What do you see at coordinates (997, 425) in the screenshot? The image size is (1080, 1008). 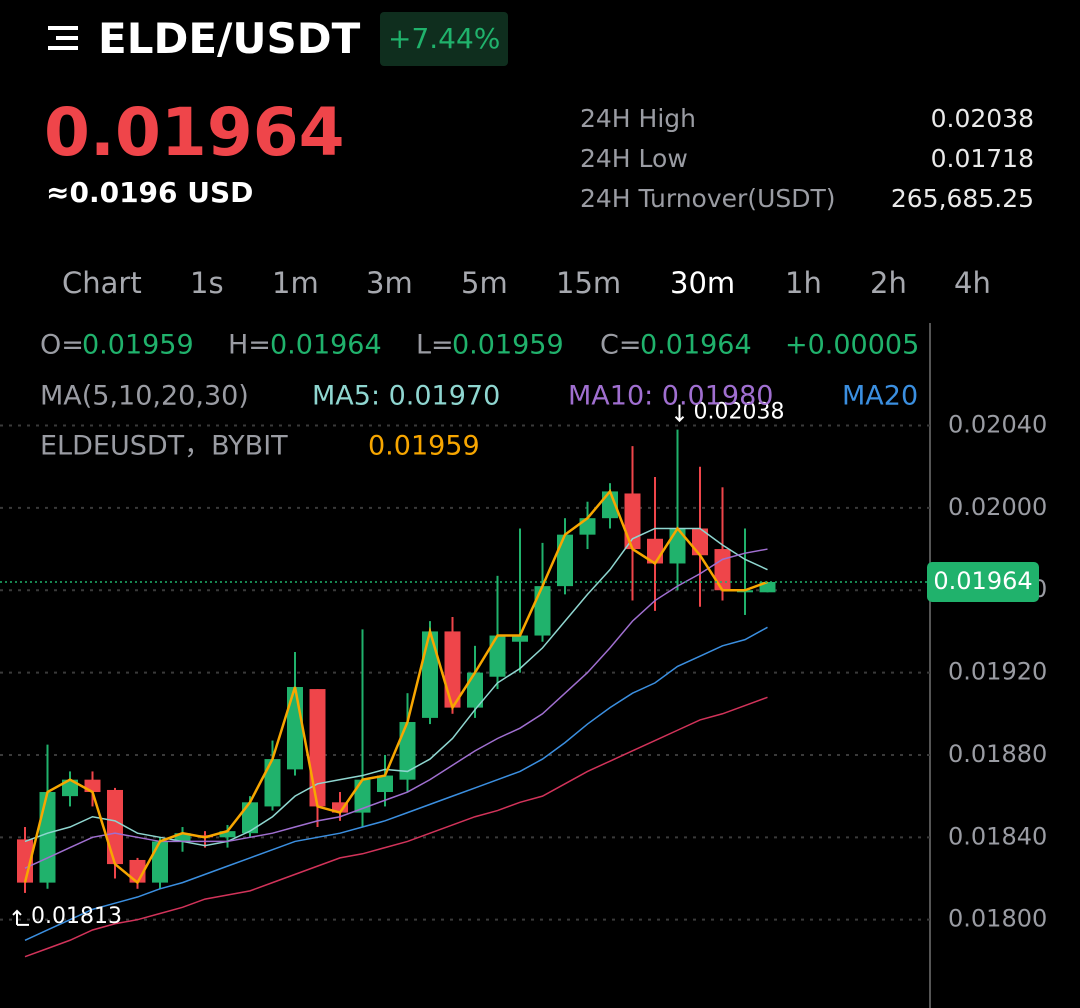 I see `y-tick-label: 0.02040` at bounding box center [997, 425].